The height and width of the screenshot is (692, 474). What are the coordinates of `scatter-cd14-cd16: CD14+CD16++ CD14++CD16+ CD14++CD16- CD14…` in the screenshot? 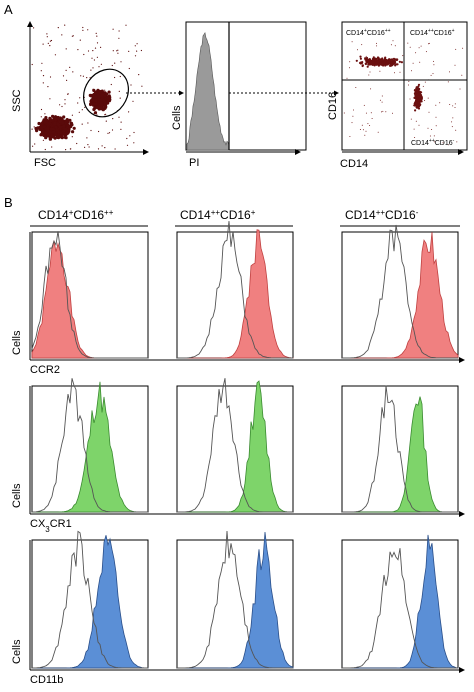 It's located at (397, 95).